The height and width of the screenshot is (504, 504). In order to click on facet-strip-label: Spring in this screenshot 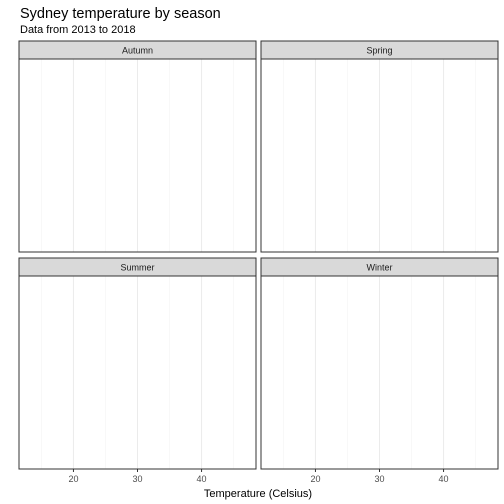, I will do `click(379, 51)`.